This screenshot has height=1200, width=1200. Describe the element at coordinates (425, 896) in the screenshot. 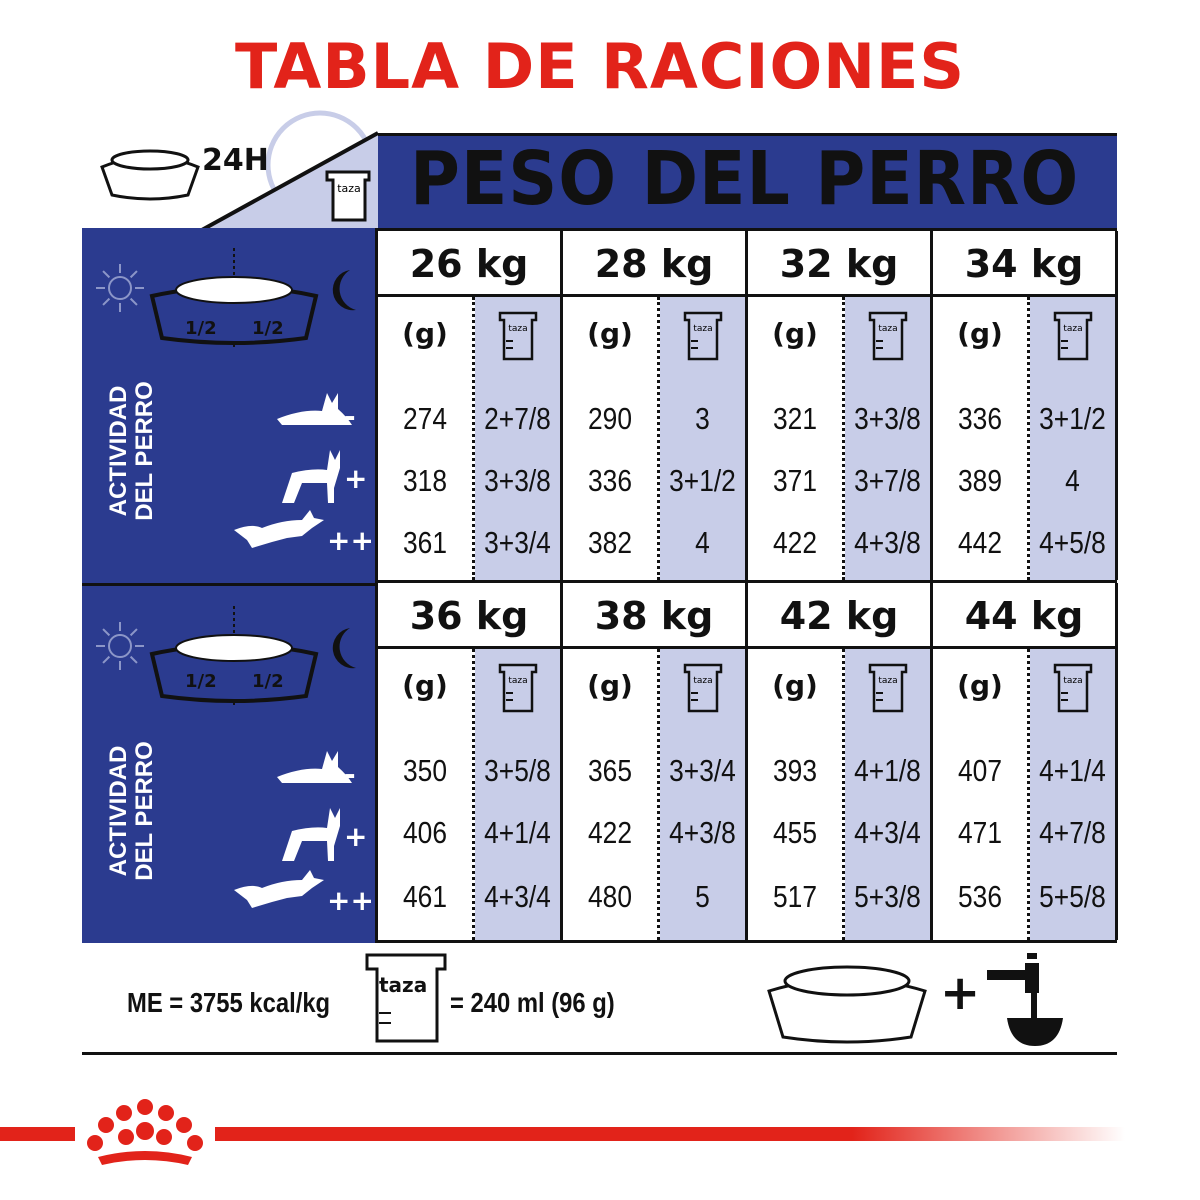

I see `grams-value: 461` at that location.